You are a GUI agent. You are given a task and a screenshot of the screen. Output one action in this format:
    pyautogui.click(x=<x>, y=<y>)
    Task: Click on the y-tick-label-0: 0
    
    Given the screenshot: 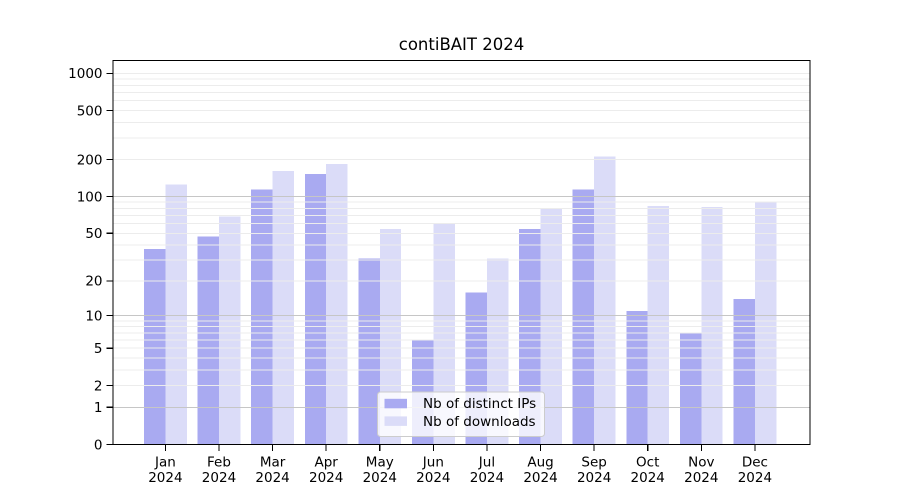 What is the action you would take?
    pyautogui.click(x=98, y=445)
    